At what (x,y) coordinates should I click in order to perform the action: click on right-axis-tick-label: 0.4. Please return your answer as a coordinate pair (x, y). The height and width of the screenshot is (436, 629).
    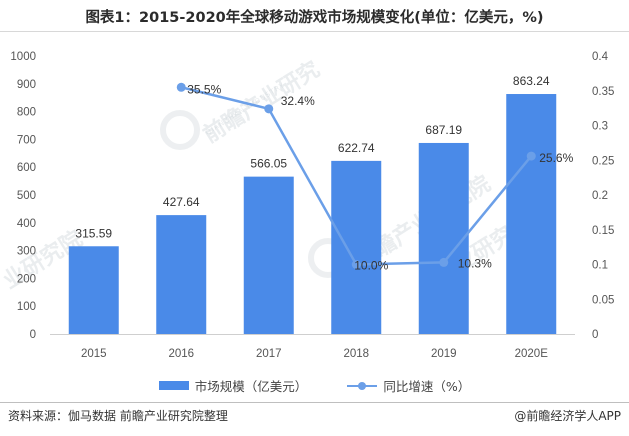
    Looking at the image, I should click on (600, 57).